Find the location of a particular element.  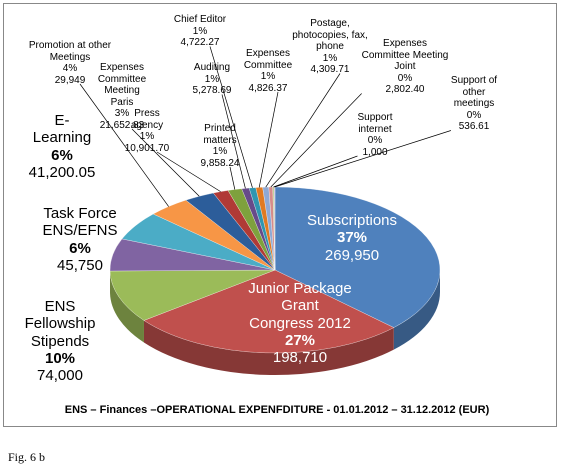

slice-label: Support of other meetings 0% 536.61 is located at coordinates (474, 104).